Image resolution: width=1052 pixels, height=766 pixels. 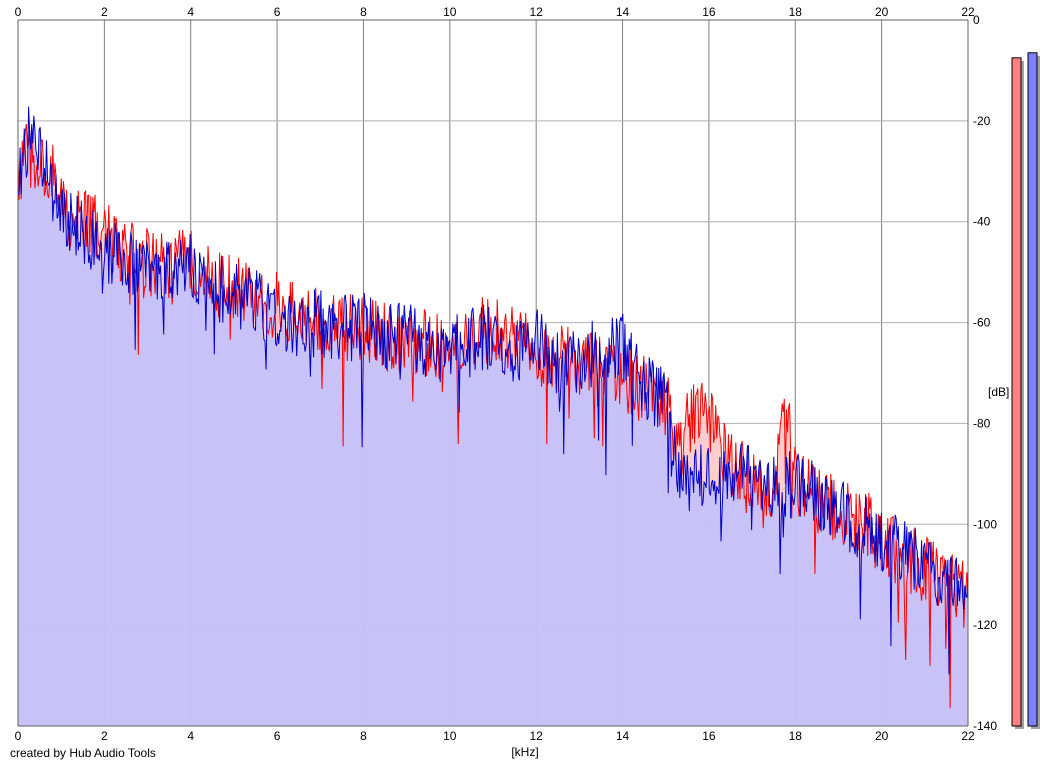 I want to click on y-tick-1: -20, so click(x=982, y=121).